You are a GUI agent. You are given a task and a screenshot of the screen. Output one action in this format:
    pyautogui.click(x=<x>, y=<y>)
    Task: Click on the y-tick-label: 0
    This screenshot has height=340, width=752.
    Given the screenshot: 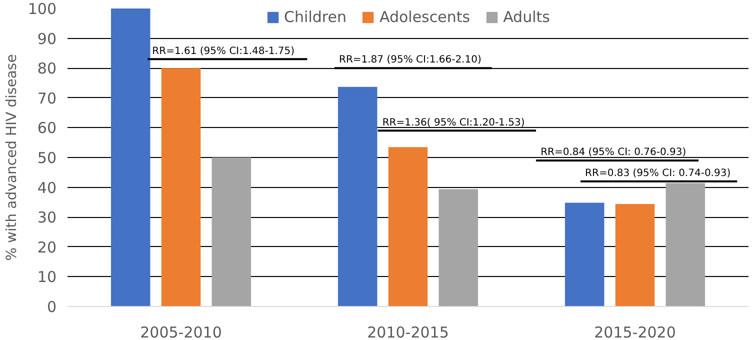 What is the action you would take?
    pyautogui.click(x=51, y=307)
    